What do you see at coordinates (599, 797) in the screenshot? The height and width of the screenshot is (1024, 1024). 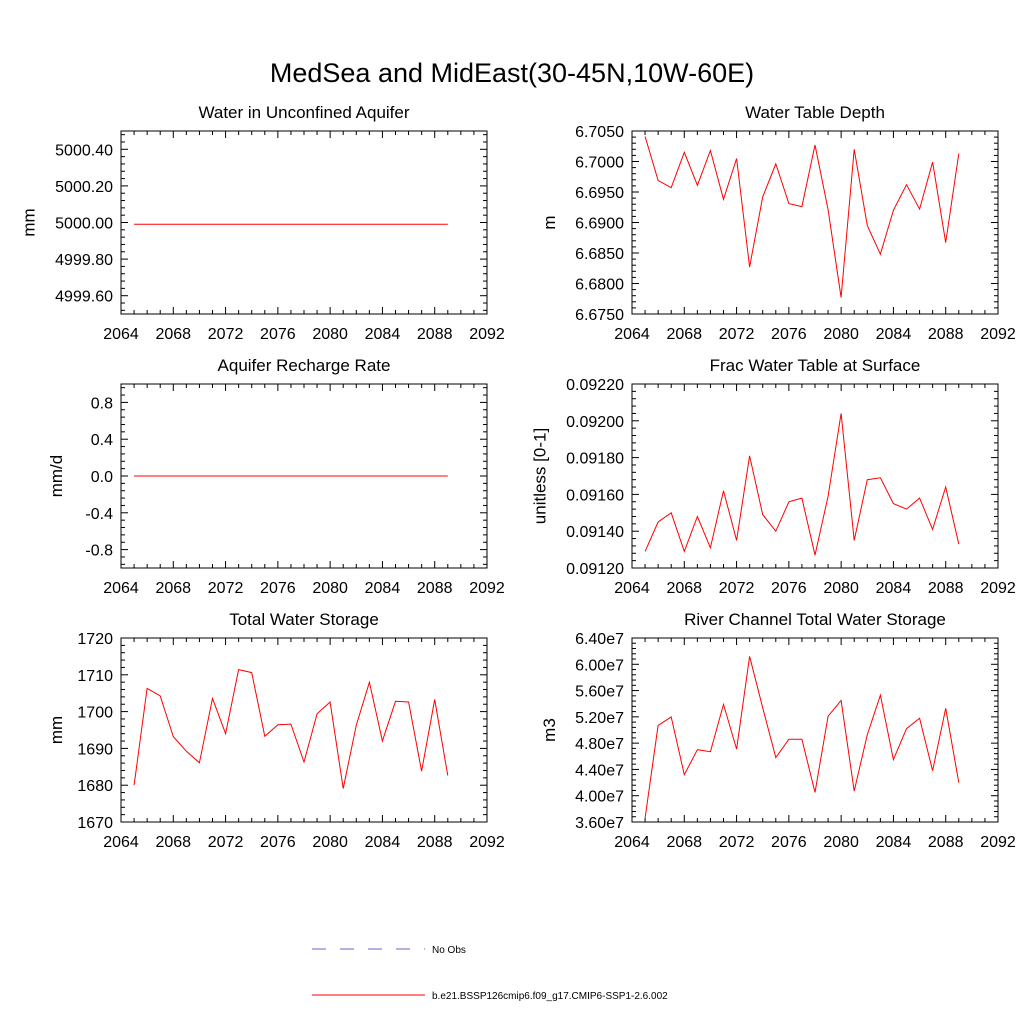 I see `y-tick-label: 4.00e7` at bounding box center [599, 797].